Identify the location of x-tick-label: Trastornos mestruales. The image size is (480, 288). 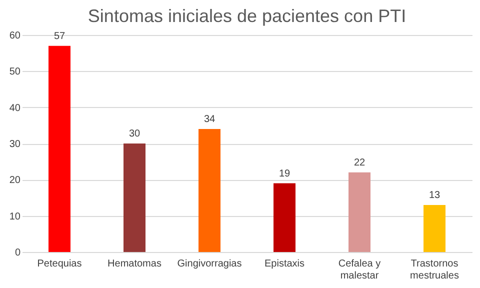
(434, 270).